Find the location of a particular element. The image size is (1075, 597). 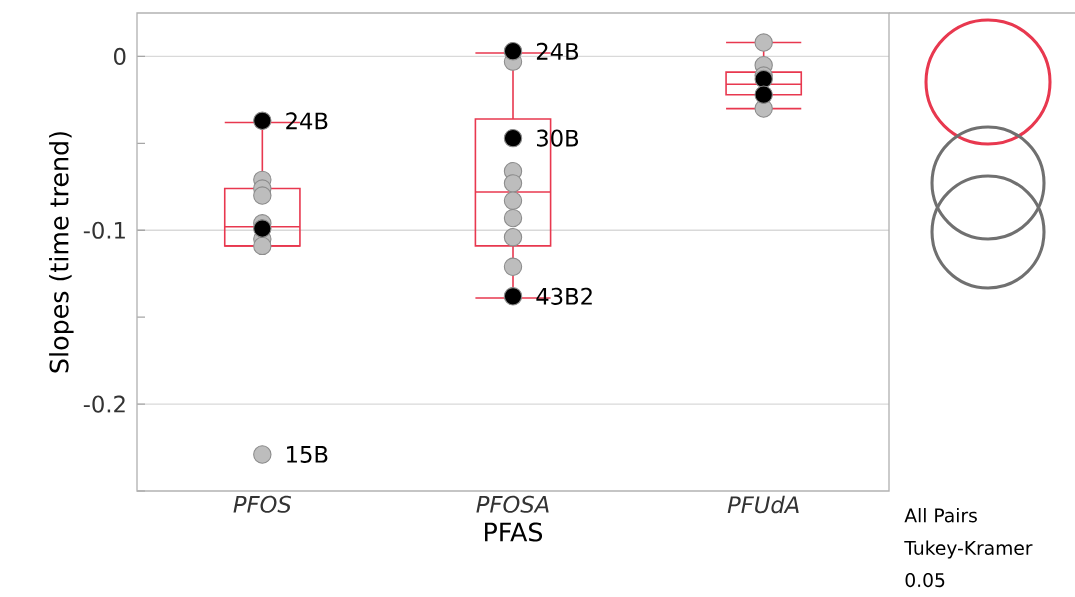

x-axis-title: PFAS is located at coordinates (514, 532).